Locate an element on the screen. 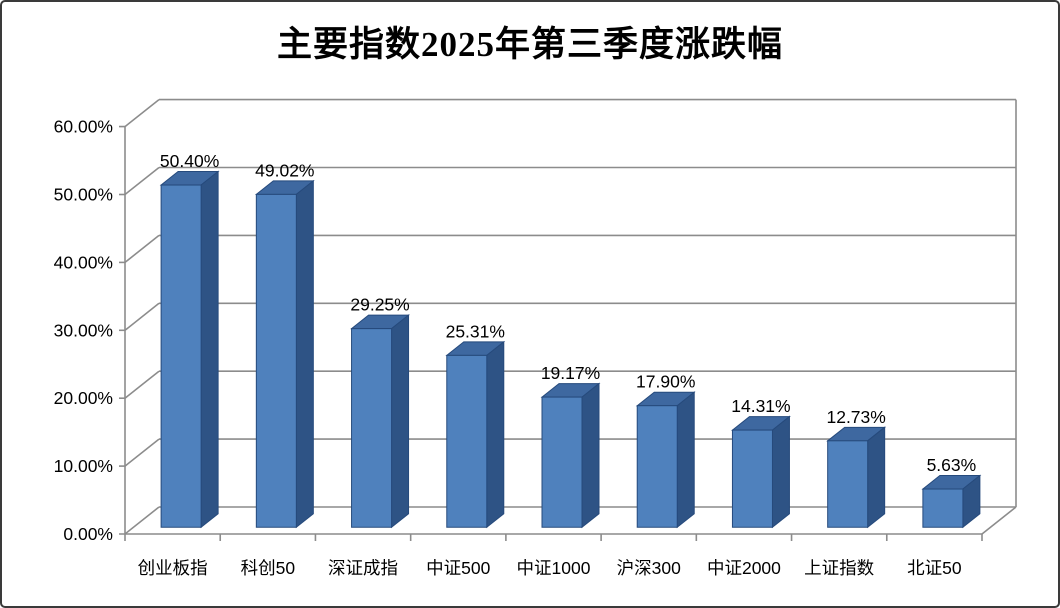 This screenshot has width=1060, height=608. x-axis-label: 深证成指 is located at coordinates (363, 568).